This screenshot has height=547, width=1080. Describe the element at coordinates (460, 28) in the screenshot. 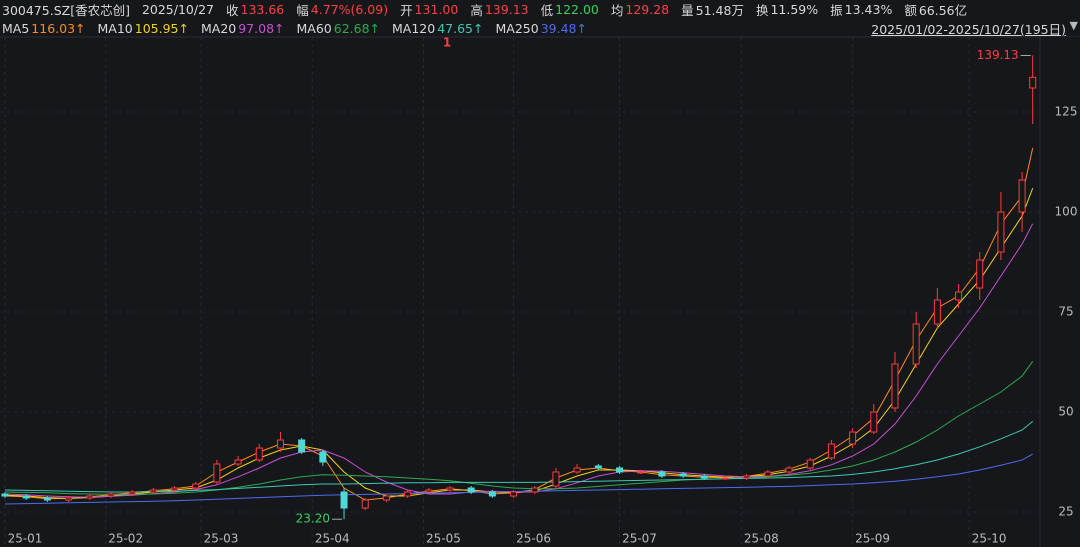

I see `legend-value: 47.65↑` at that location.